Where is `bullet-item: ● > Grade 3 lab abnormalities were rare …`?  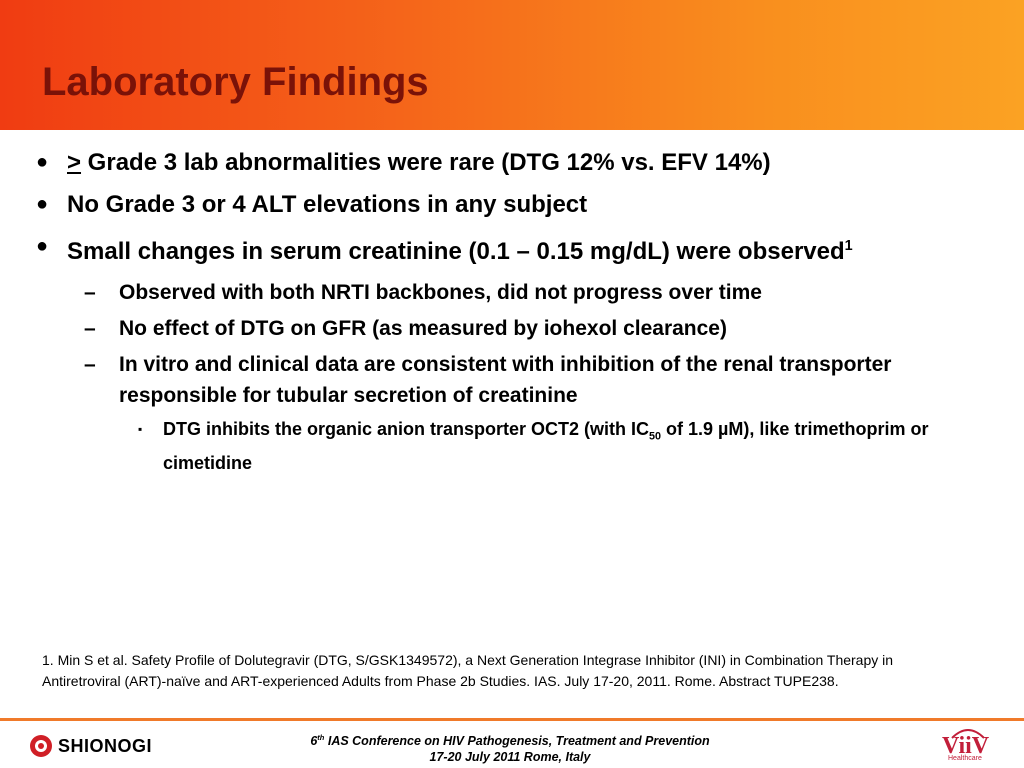
bullet-item: ● > Grade 3 lab abnormalities were rare … is located at coordinates (511, 162).